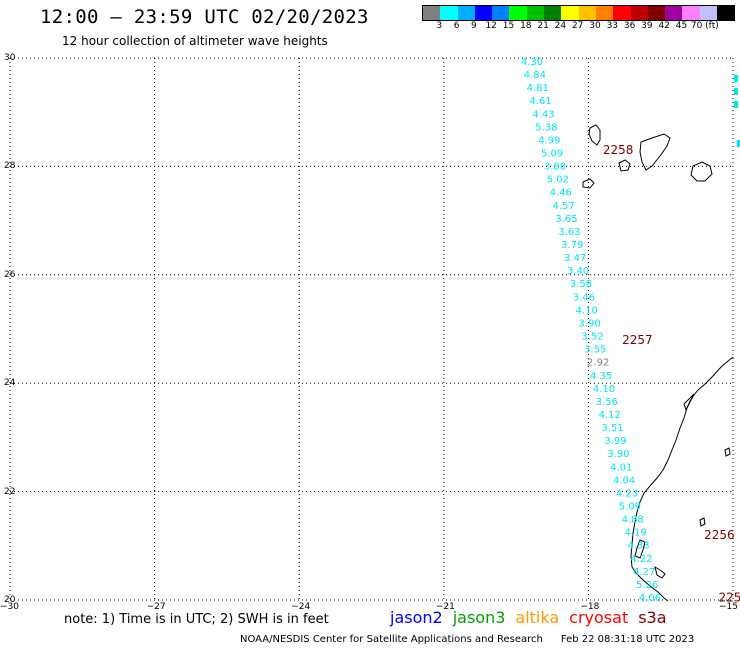 The image size is (740, 650). Describe the element at coordinates (727, 452) in the screenshot. I see `small-island` at that location.